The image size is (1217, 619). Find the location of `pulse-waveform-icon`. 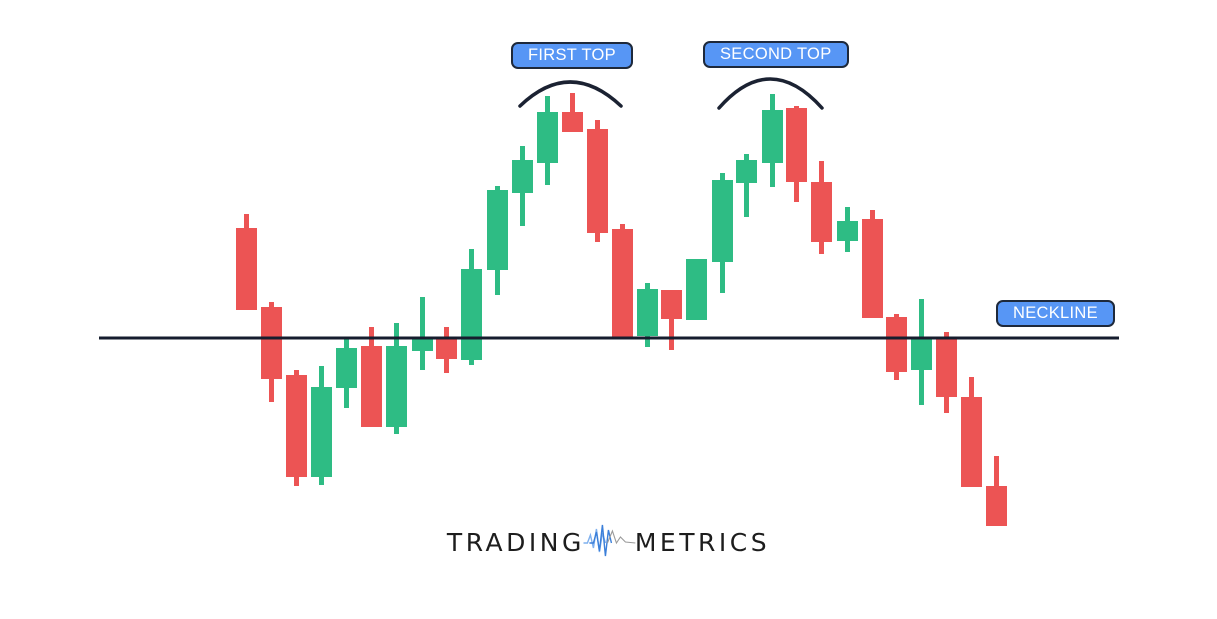

pulse-waveform-icon is located at coordinates (609, 540).